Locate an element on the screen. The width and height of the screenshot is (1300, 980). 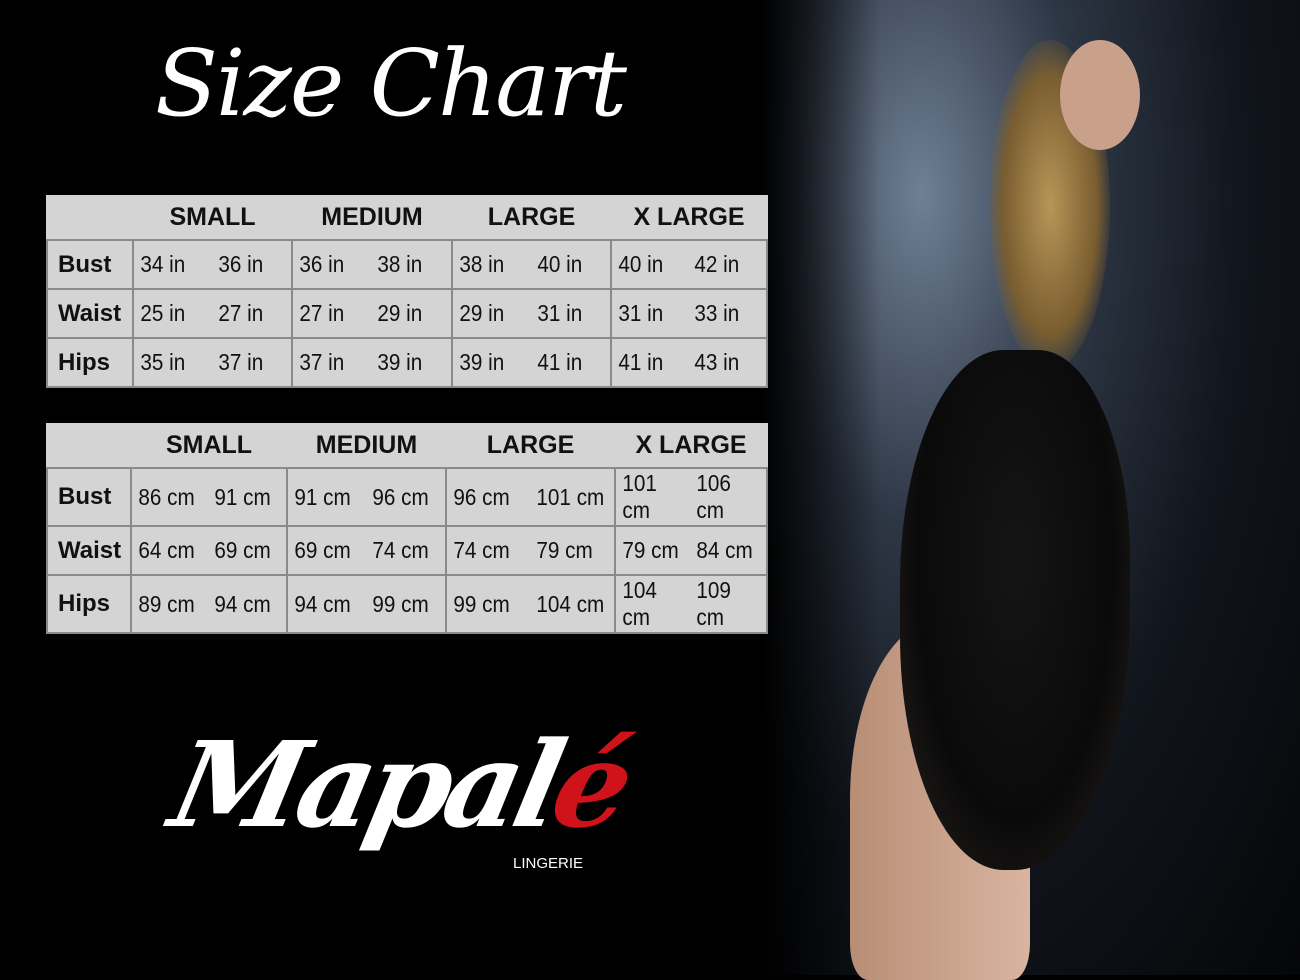
max-value: 43 in is located at coordinates (717, 362).